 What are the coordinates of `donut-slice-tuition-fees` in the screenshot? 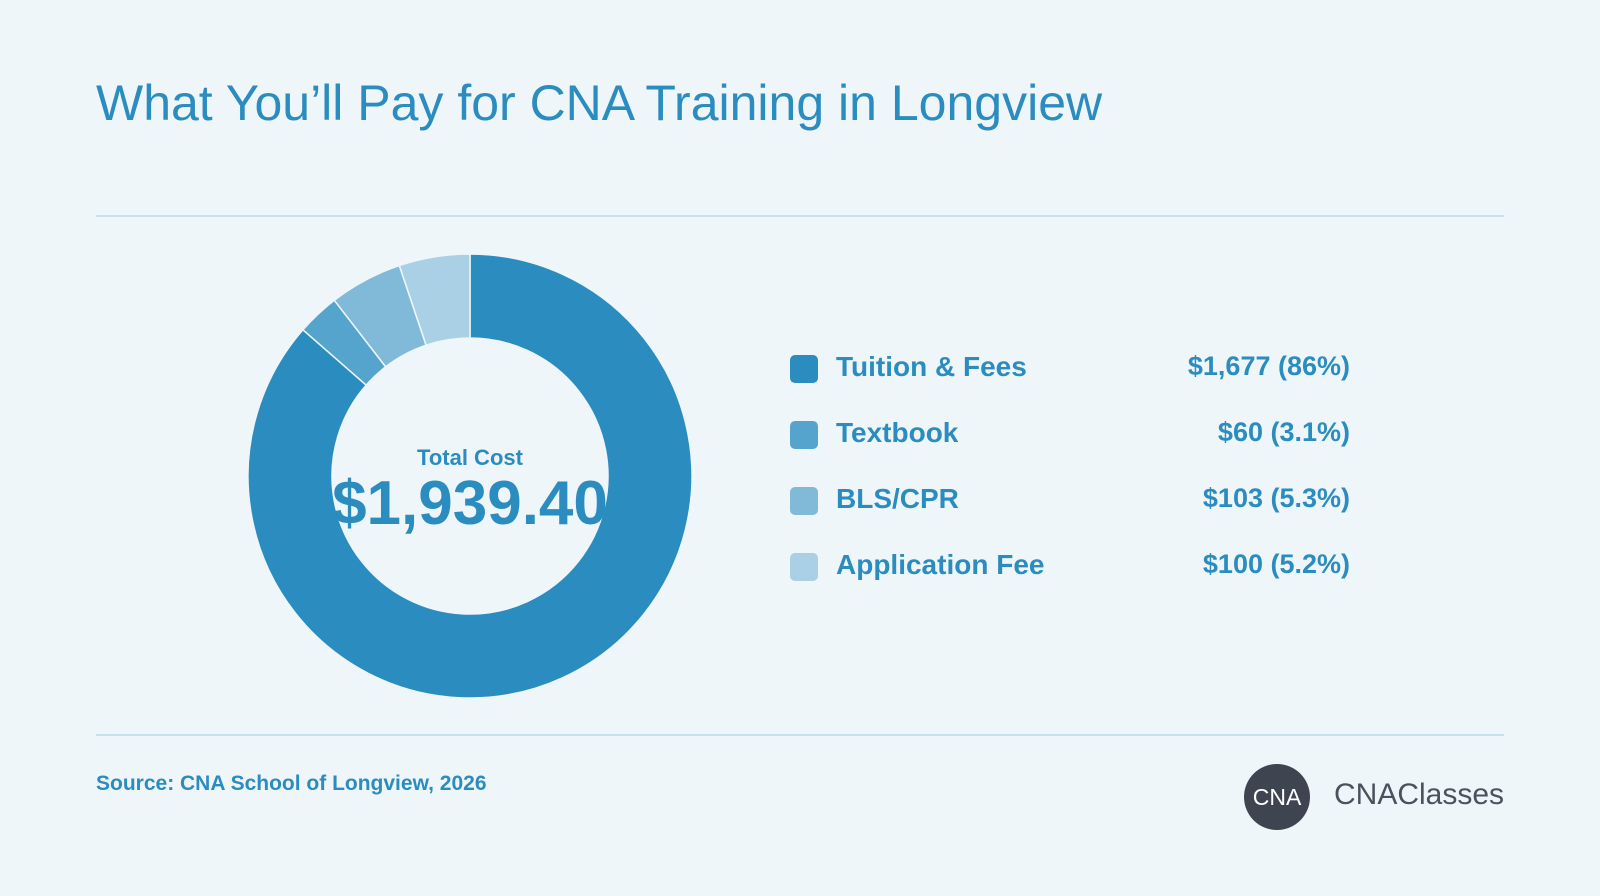 It's located at (470, 476).